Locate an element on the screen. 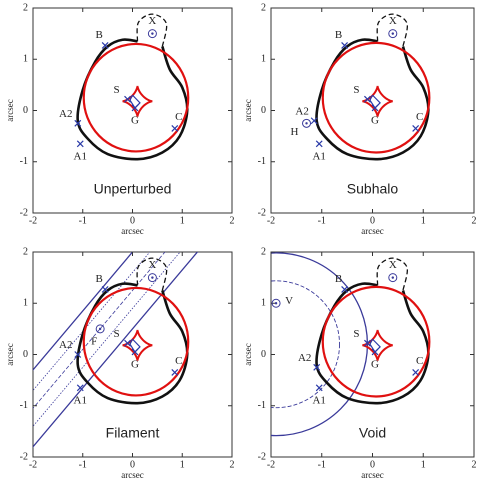 This screenshot has height=491, width=491. y-tick-label: 1 is located at coordinates (25, 59).